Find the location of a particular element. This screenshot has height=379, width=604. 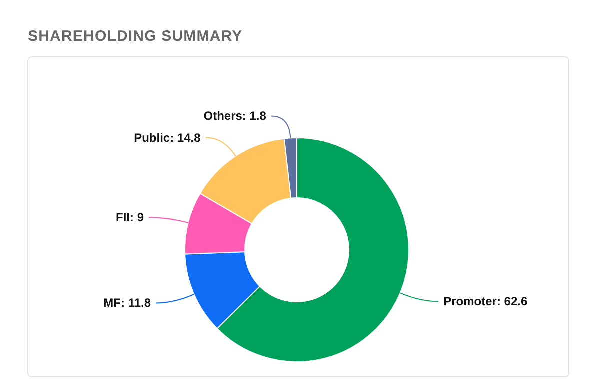

slice-label: Public is located at coordinates (152, 137).